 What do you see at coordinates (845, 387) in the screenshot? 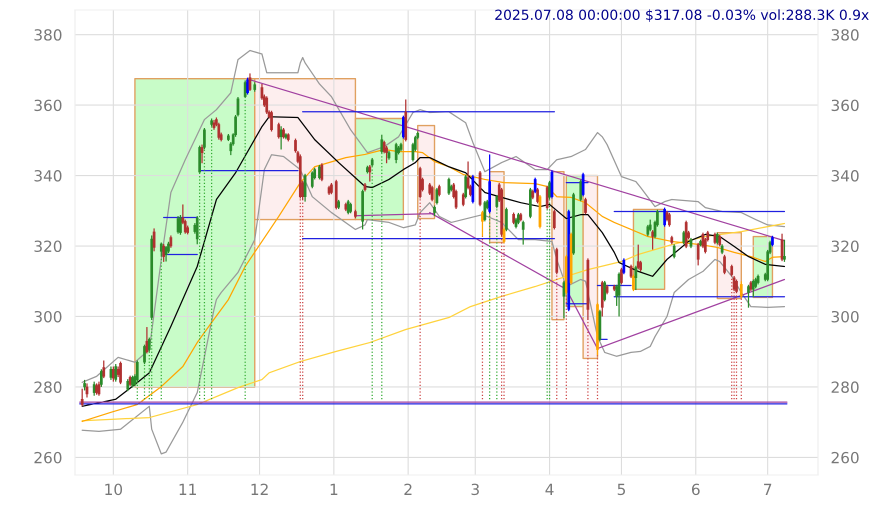
I see `y2-tick-label: 280` at bounding box center [845, 387].